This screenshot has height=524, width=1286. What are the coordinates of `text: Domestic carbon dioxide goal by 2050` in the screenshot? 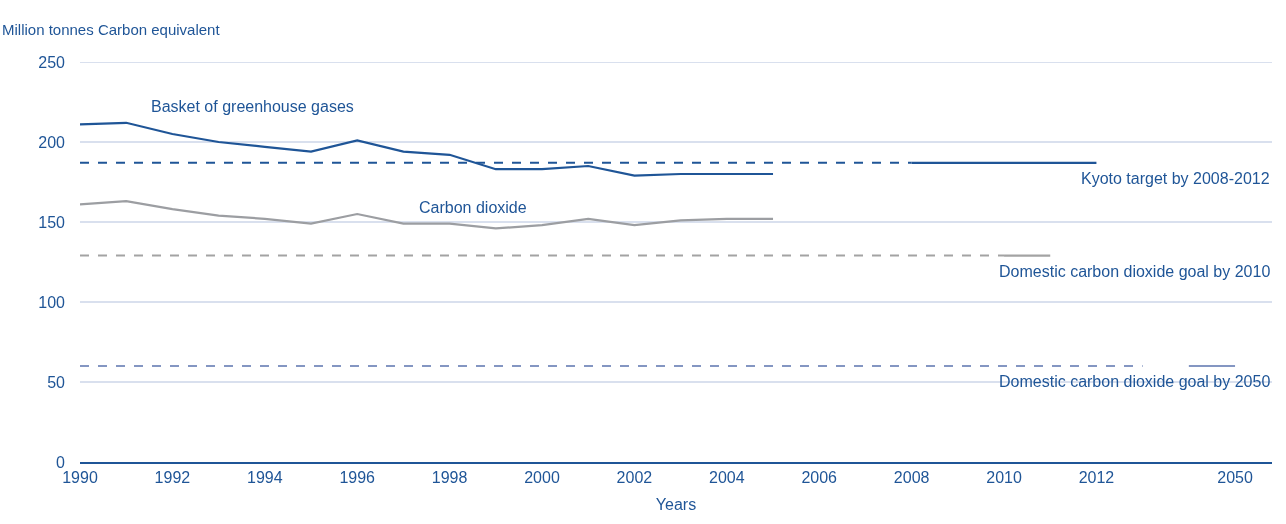 It's located at (1135, 381).